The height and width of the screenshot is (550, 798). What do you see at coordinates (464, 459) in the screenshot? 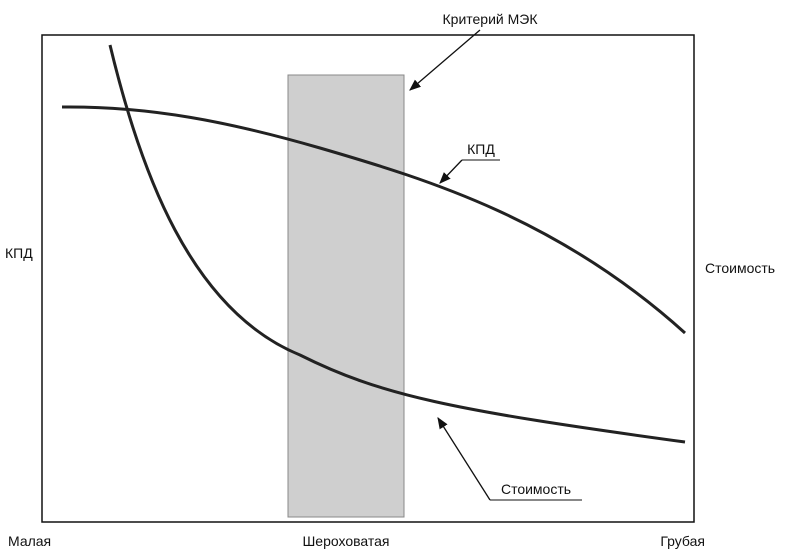
I see `cost-arrow` at bounding box center [464, 459].